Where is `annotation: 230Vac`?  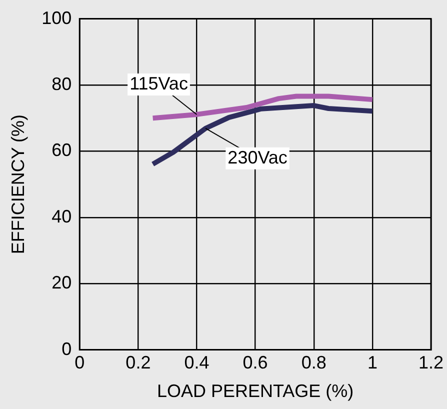
annotation: 230Vac is located at coordinates (258, 157).